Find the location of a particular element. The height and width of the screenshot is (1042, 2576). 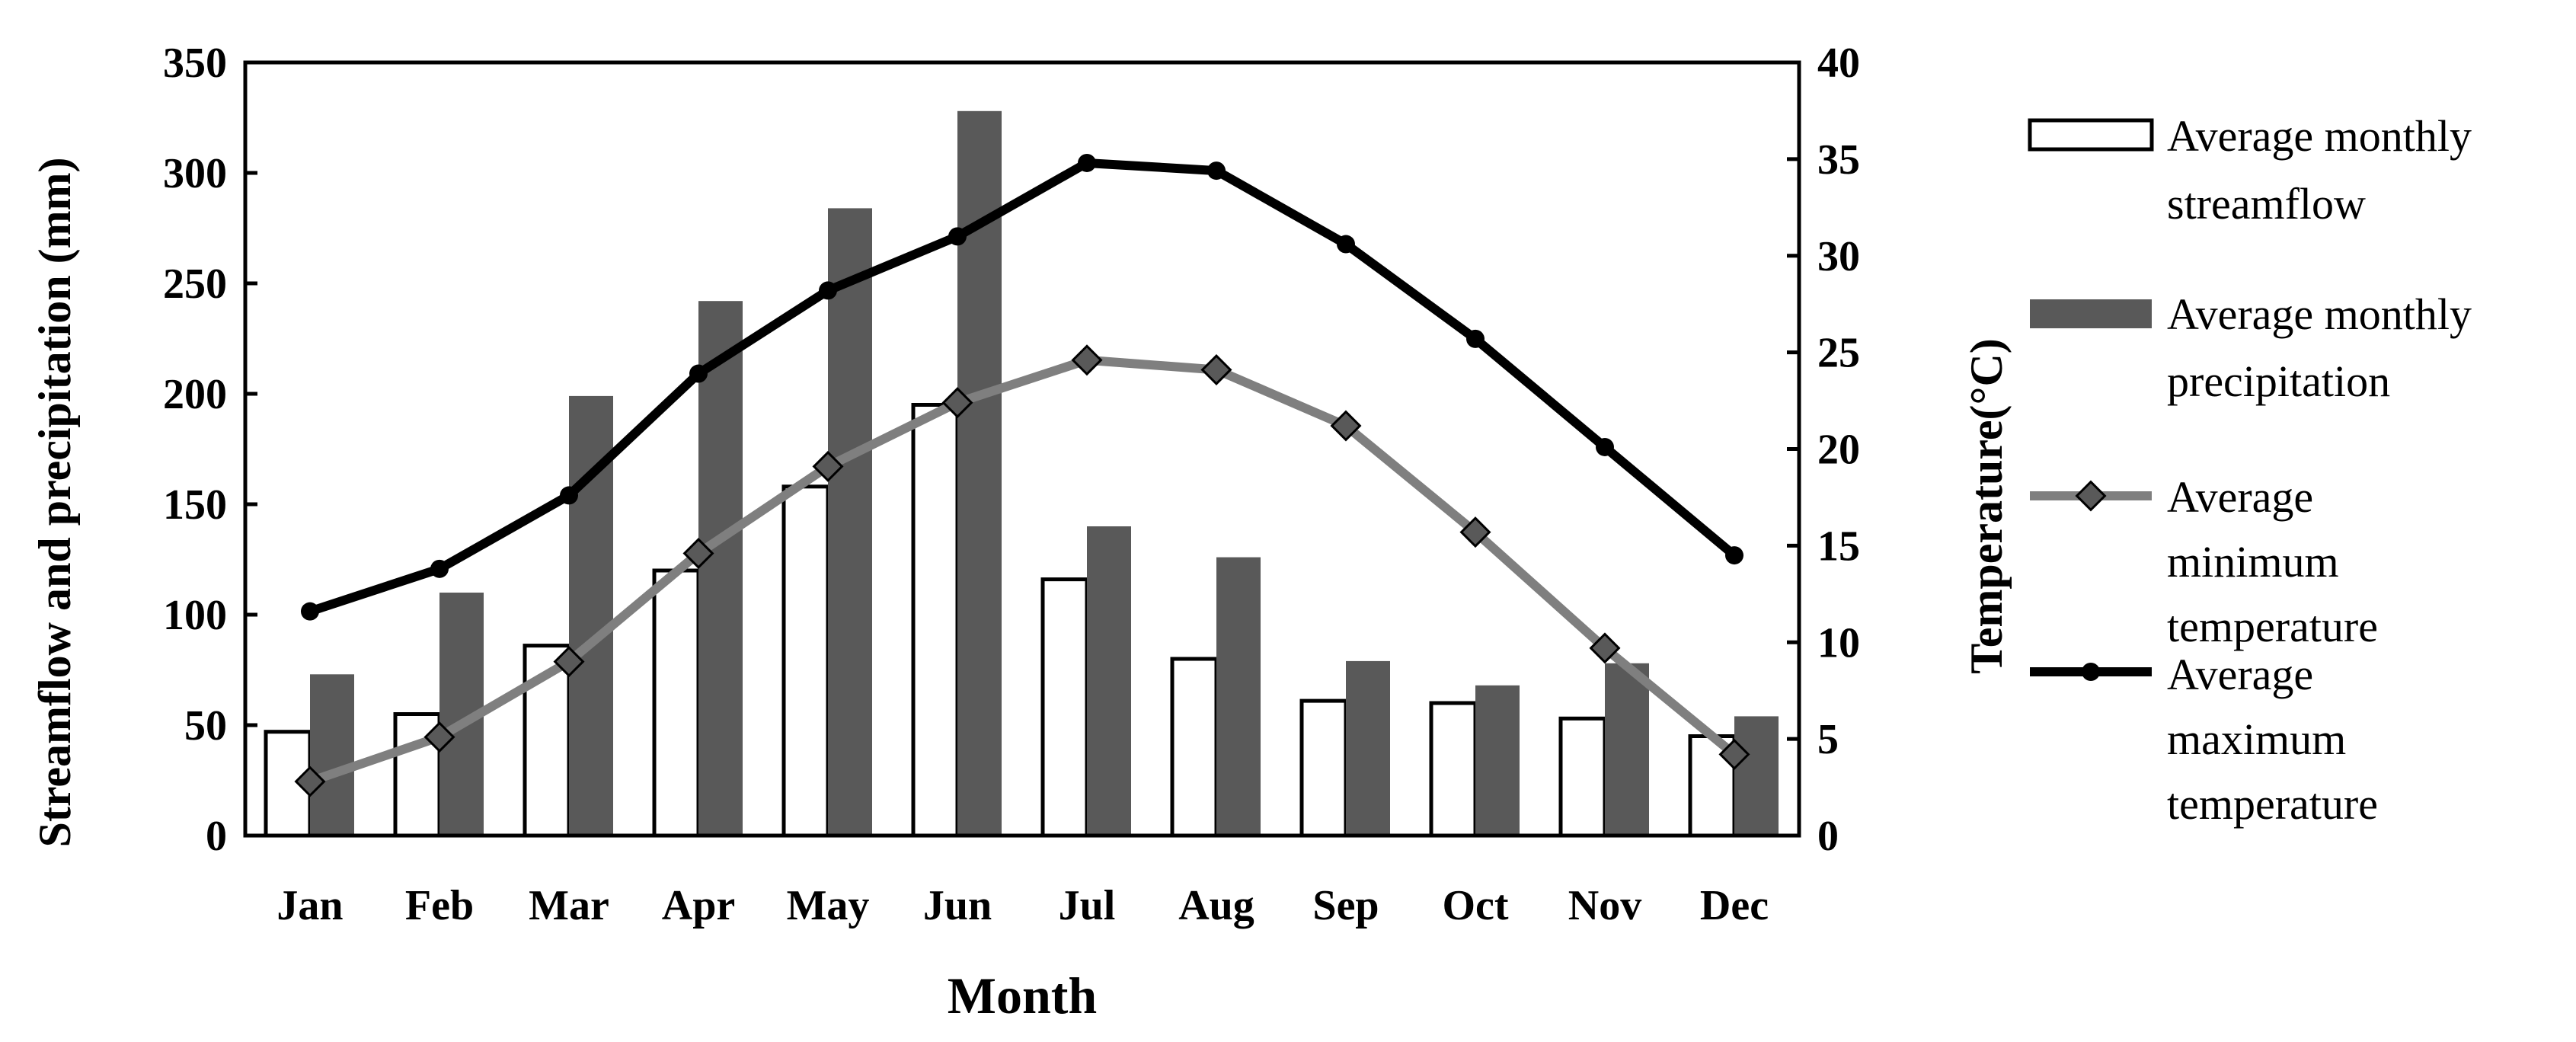

point-max-temp-jun is located at coordinates (958, 236).